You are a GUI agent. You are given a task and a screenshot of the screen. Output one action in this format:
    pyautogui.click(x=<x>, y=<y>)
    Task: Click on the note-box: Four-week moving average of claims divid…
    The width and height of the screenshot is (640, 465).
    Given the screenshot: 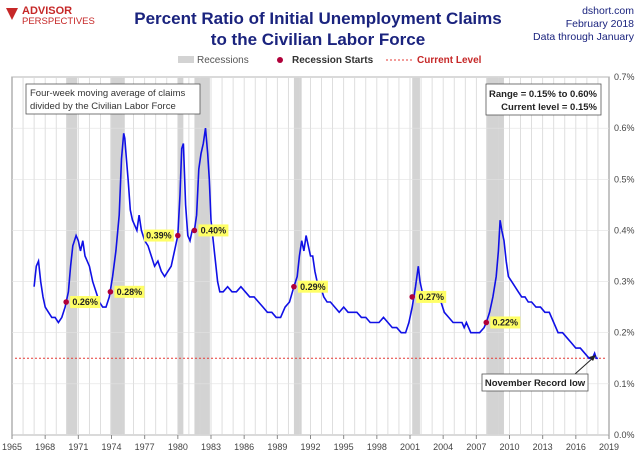 What is the action you would take?
    pyautogui.click(x=113, y=99)
    